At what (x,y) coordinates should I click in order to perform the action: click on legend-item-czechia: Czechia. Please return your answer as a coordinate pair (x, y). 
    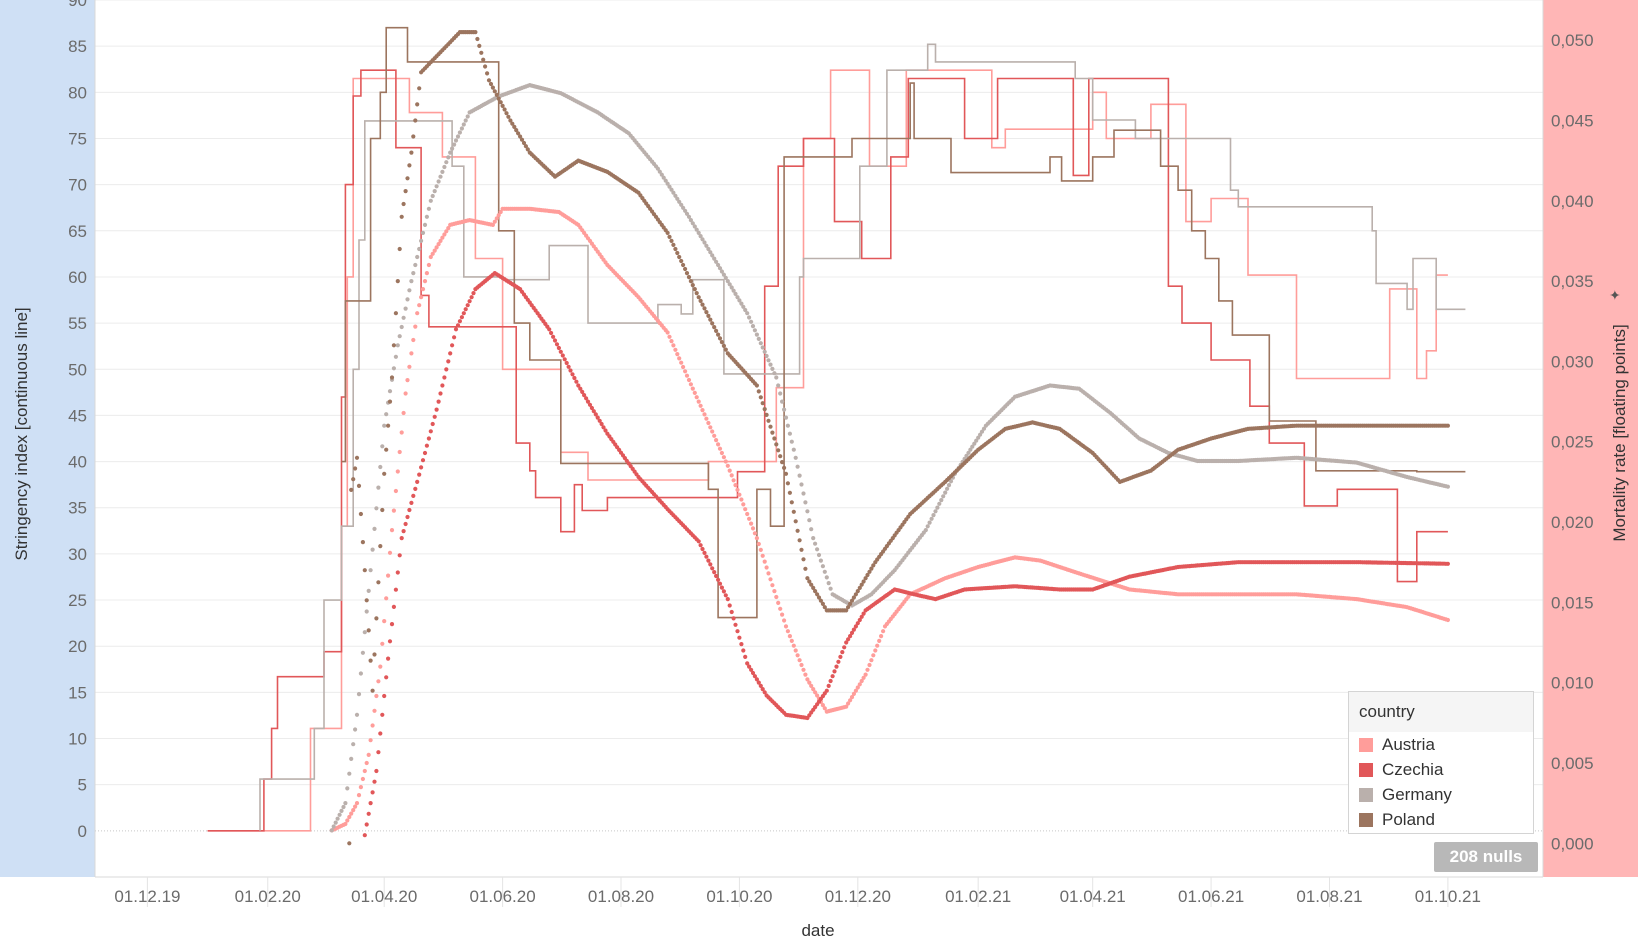
    Looking at the image, I should click on (1441, 769).